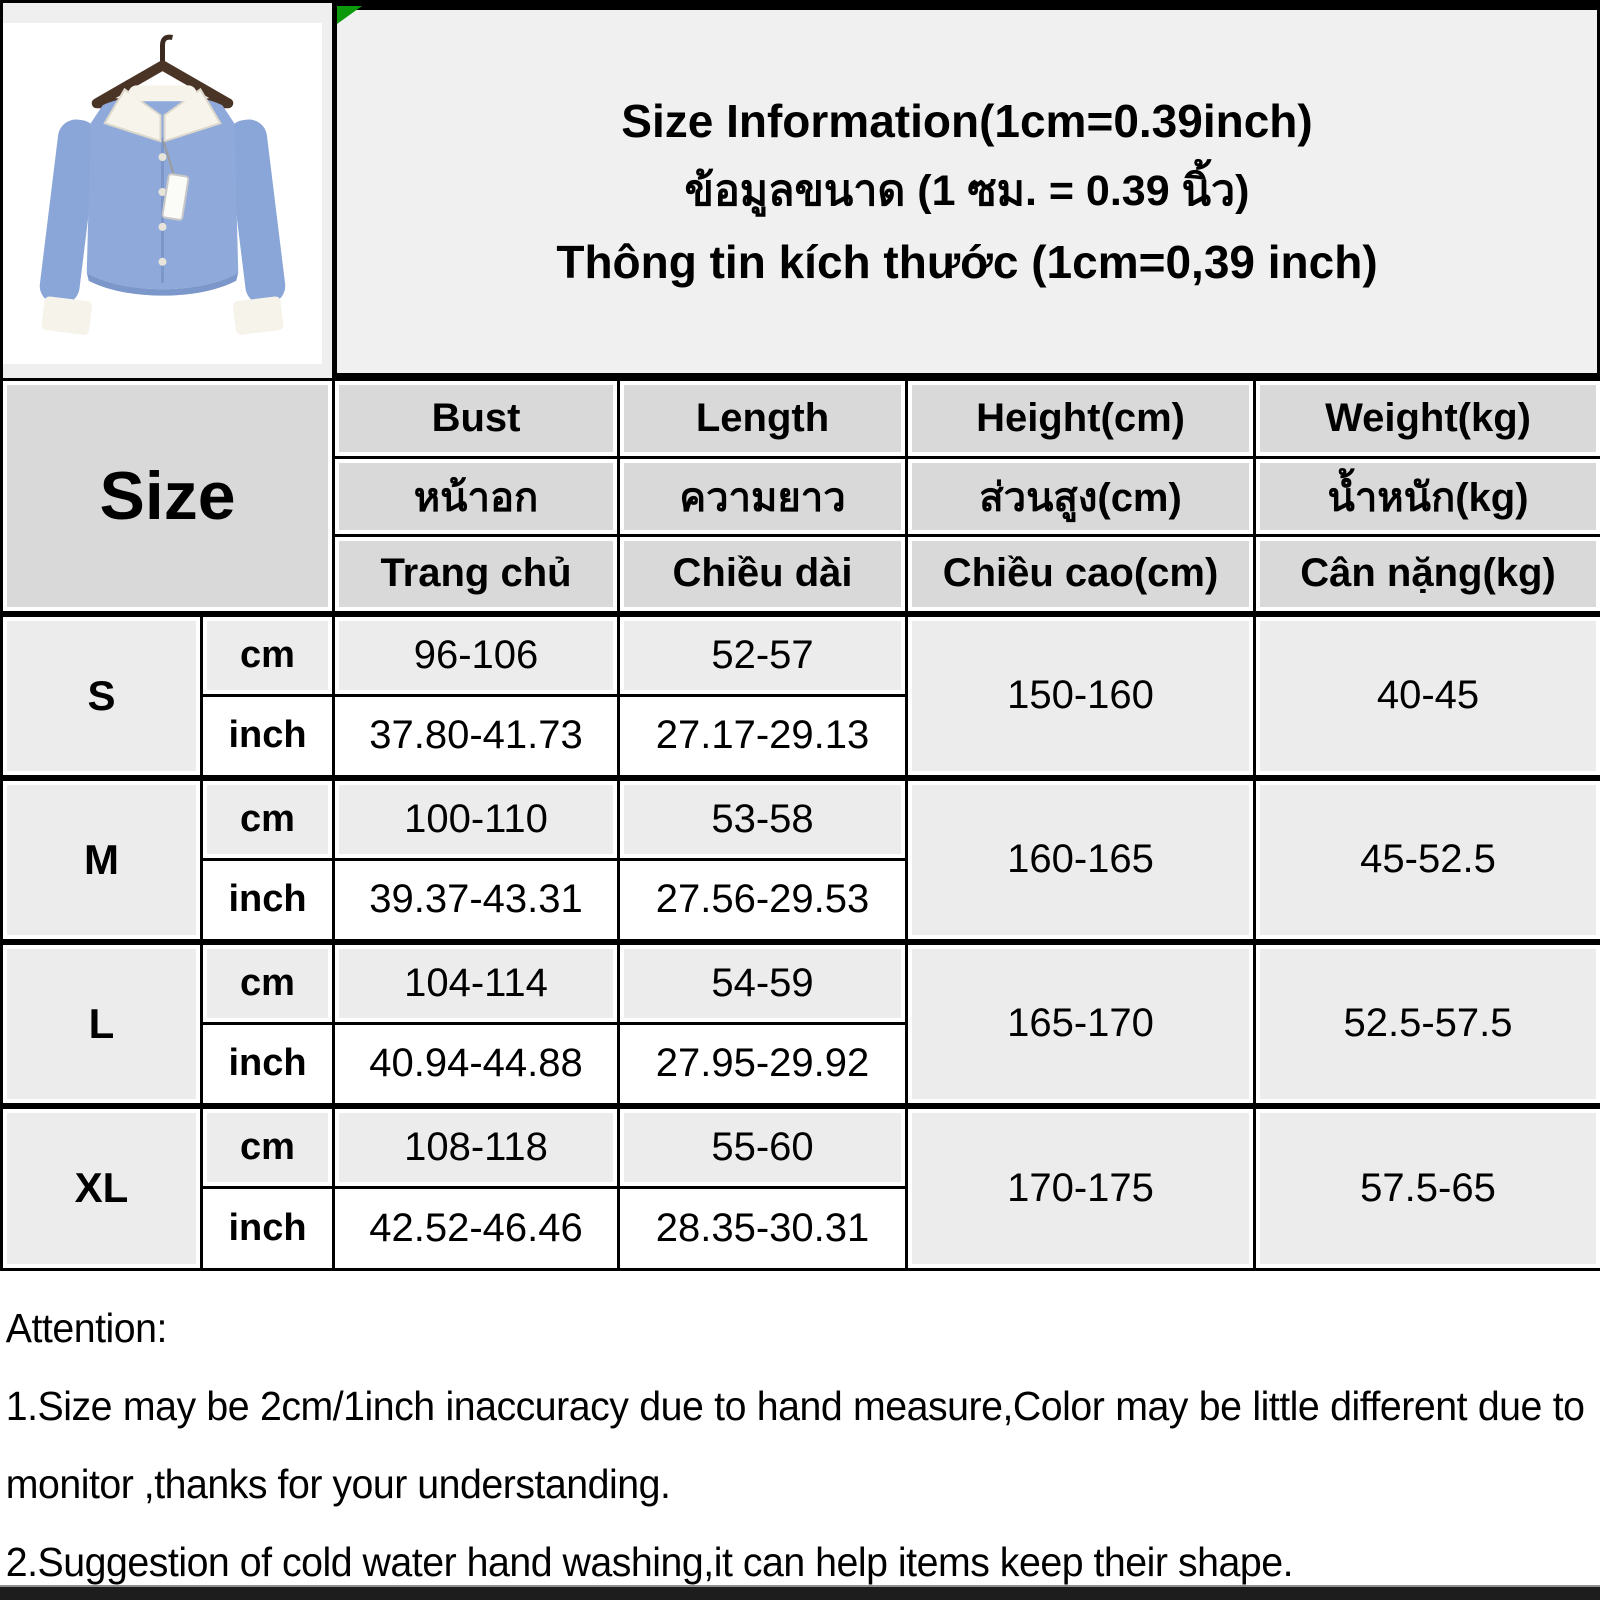 This screenshot has height=1600, width=1600. I want to click on row-size-s: S, so click(101, 694).